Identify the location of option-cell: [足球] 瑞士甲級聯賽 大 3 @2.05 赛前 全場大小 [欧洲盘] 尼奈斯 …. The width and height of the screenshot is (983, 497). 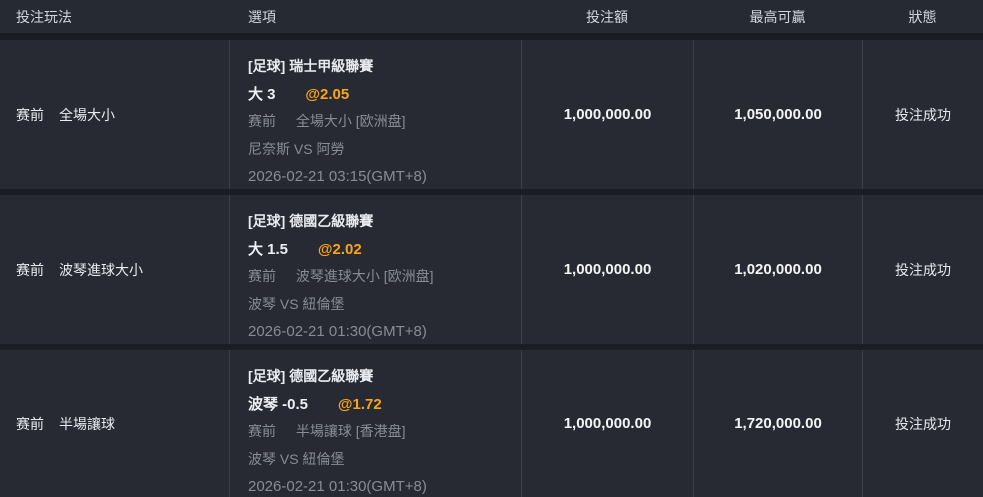
(375, 114).